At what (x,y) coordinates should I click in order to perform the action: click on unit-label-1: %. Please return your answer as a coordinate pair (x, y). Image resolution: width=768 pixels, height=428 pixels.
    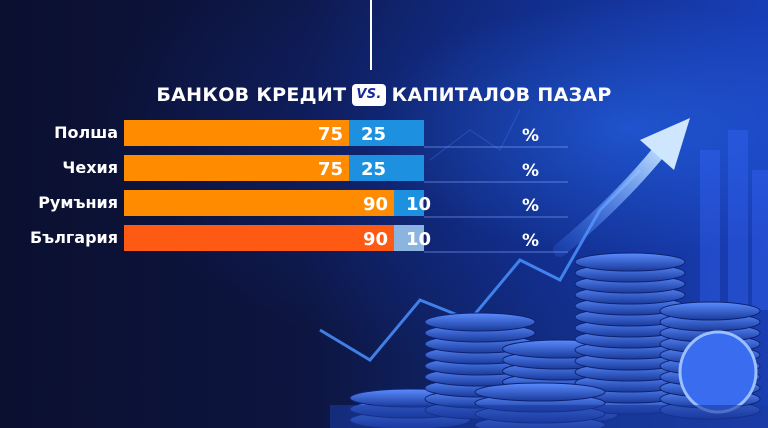
    Looking at the image, I should click on (531, 171).